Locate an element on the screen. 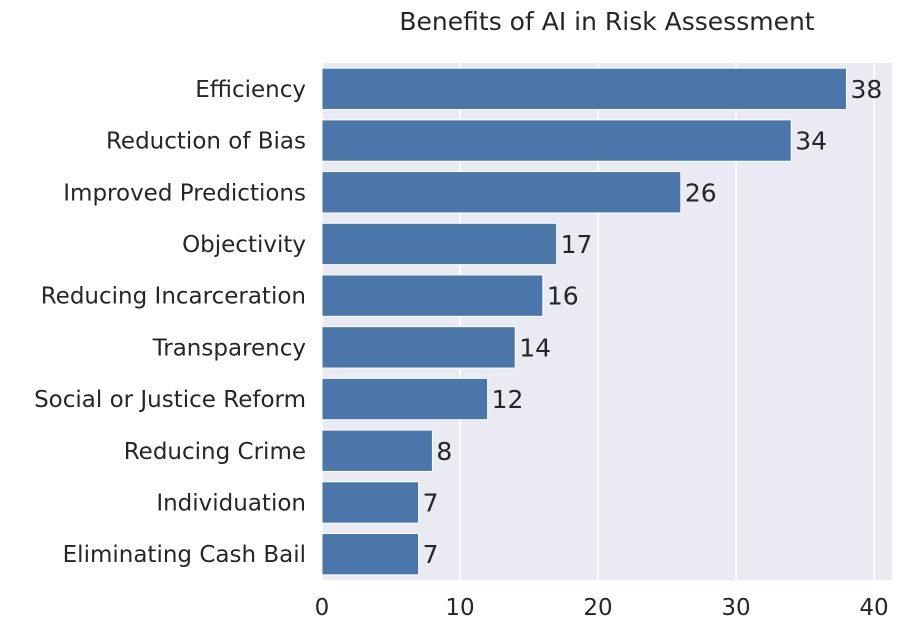  x-tick-label: 10 is located at coordinates (459, 608).